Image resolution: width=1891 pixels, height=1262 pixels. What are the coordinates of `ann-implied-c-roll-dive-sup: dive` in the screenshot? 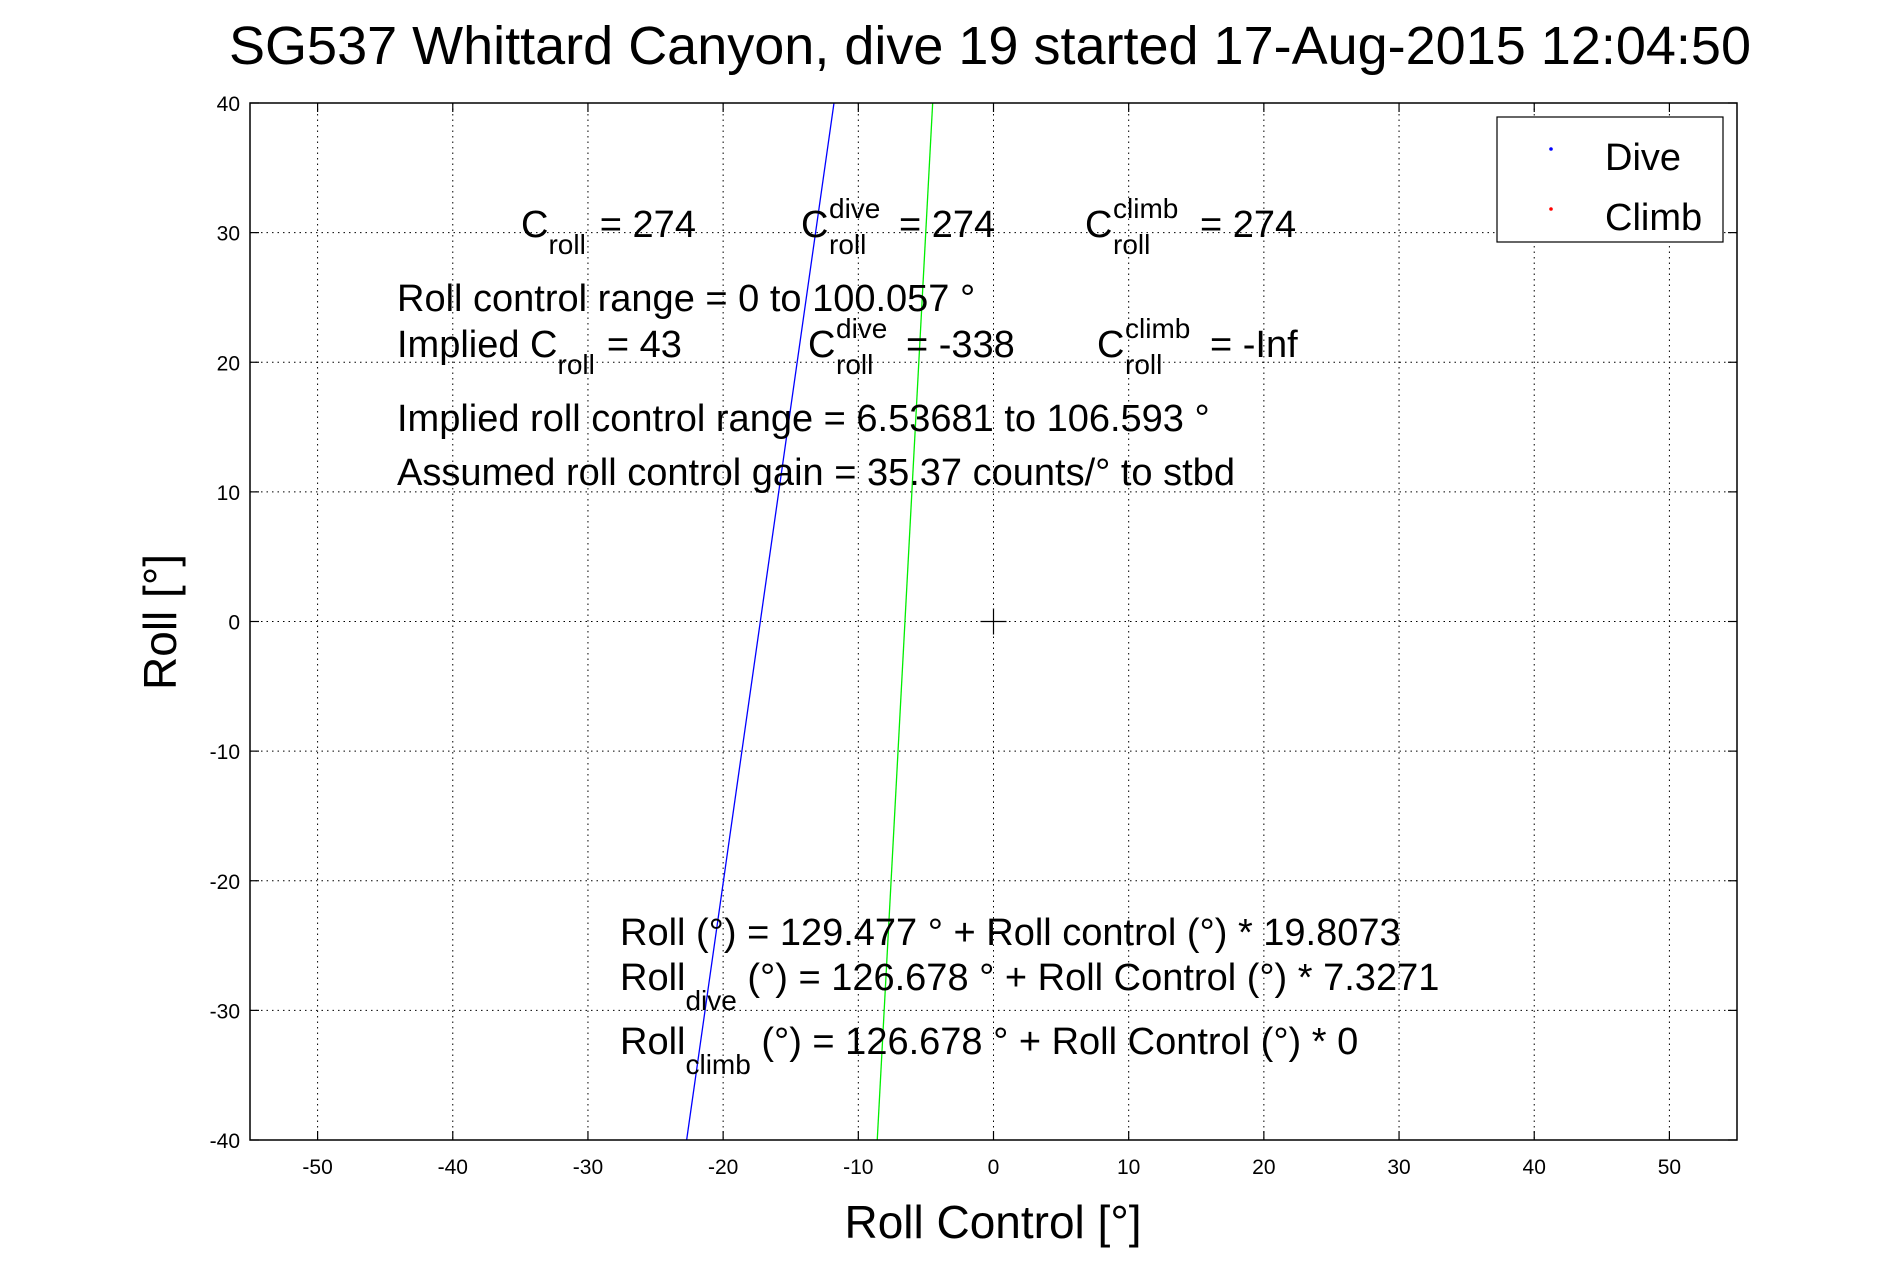 It's located at (861, 328).